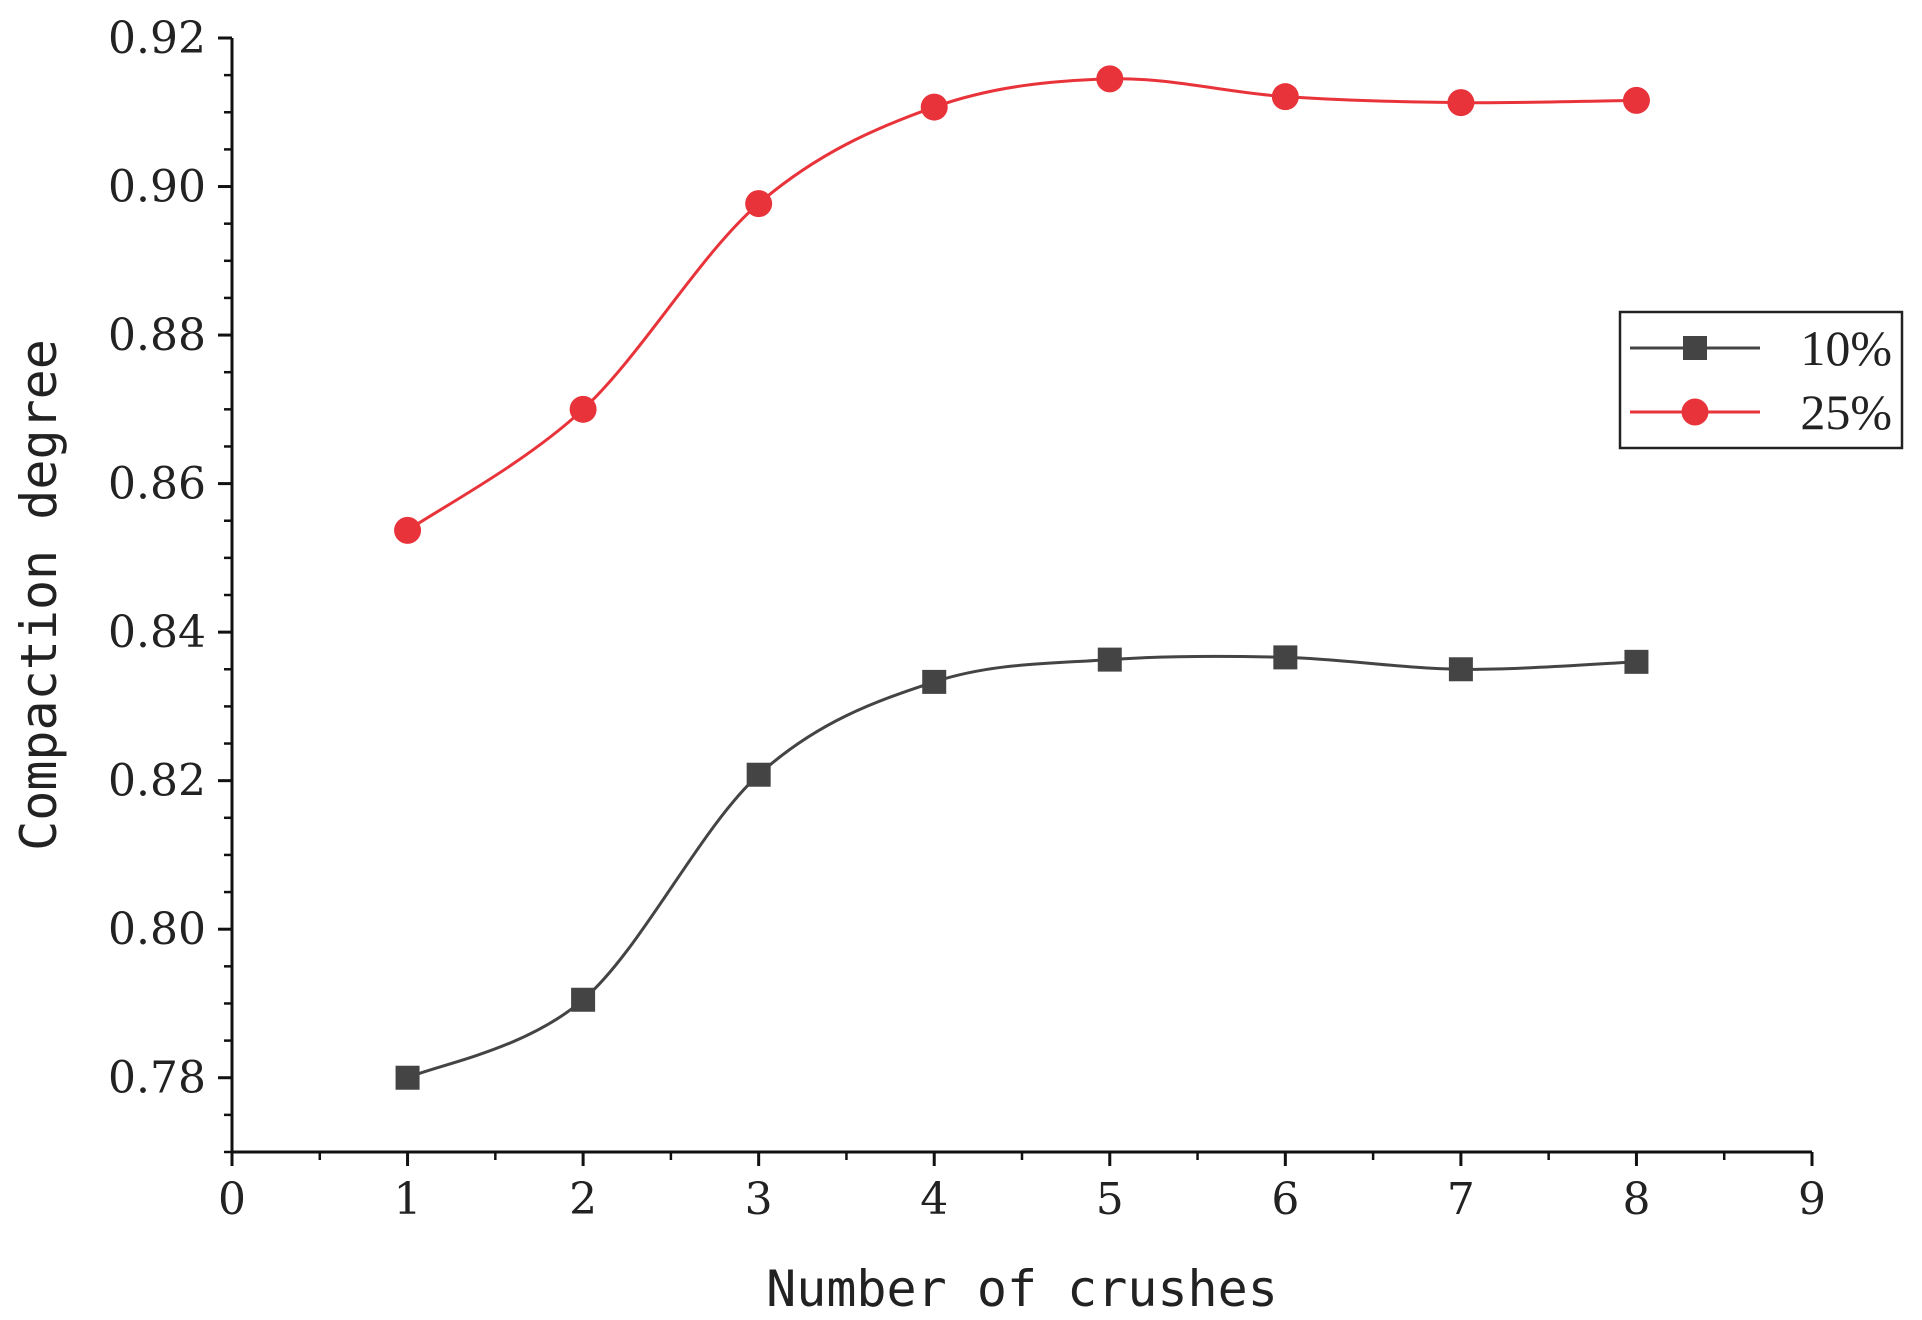  I want to click on y-tick-label: 0.88, so click(157, 335).